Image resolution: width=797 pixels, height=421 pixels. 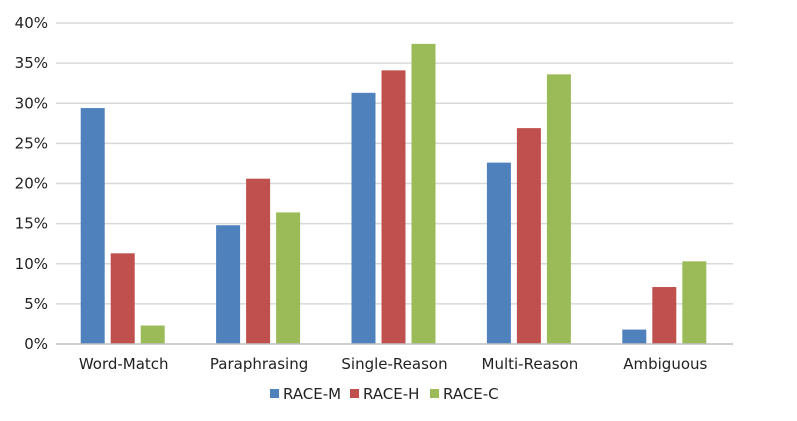 What do you see at coordinates (36, 304) in the screenshot?
I see `y-tick-label: 5%` at bounding box center [36, 304].